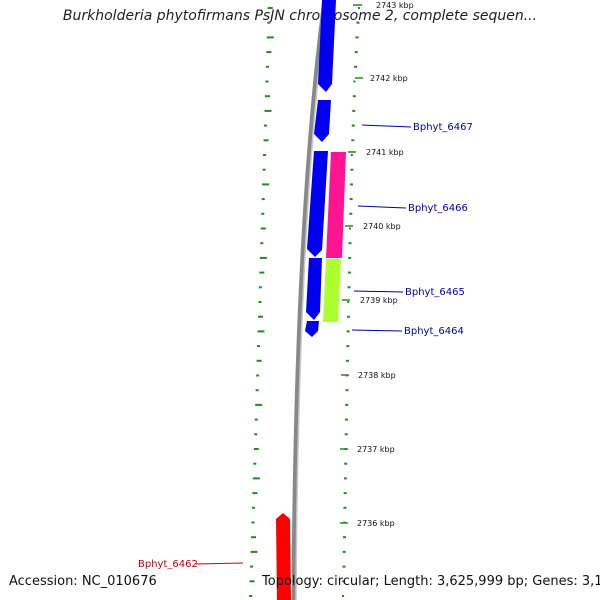  Describe the element at coordinates (379, 300) in the screenshot. I see `kbp-label: 2739 kbp` at that location.